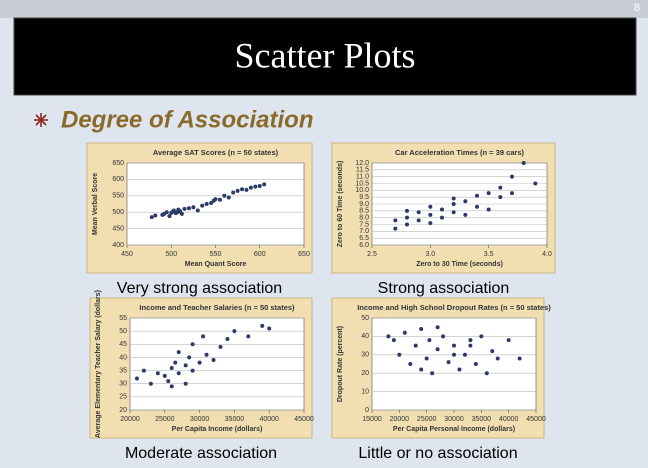  I want to click on x-tick-label: 500, so click(171, 254).